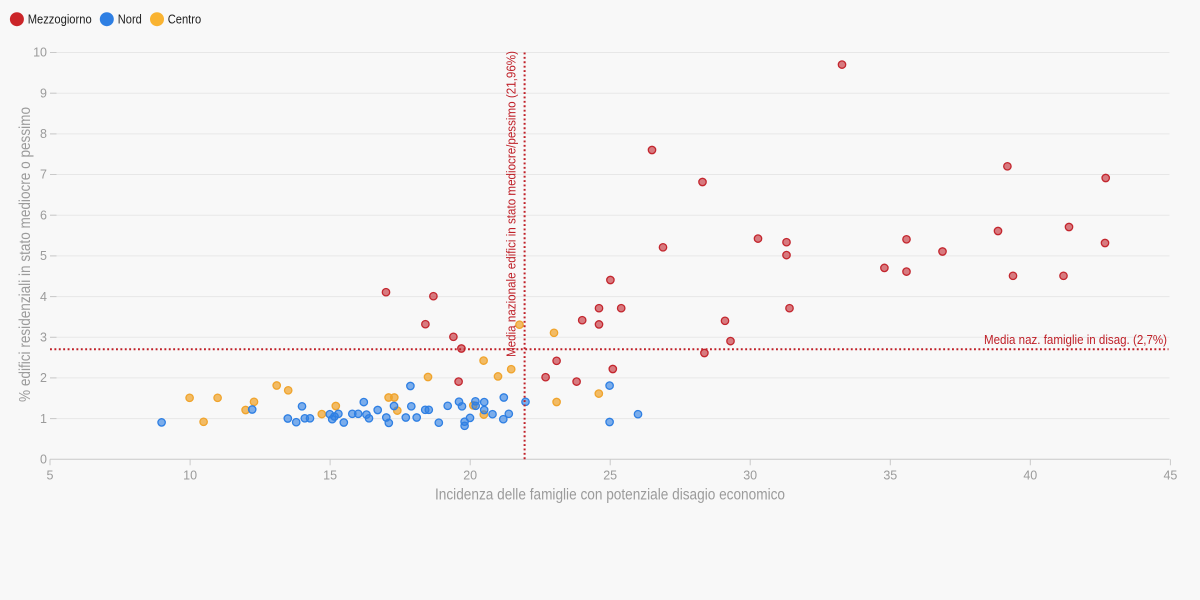 The height and width of the screenshot is (600, 1200). Describe the element at coordinates (43, 378) in the screenshot. I see `svg-text: 2` at that location.